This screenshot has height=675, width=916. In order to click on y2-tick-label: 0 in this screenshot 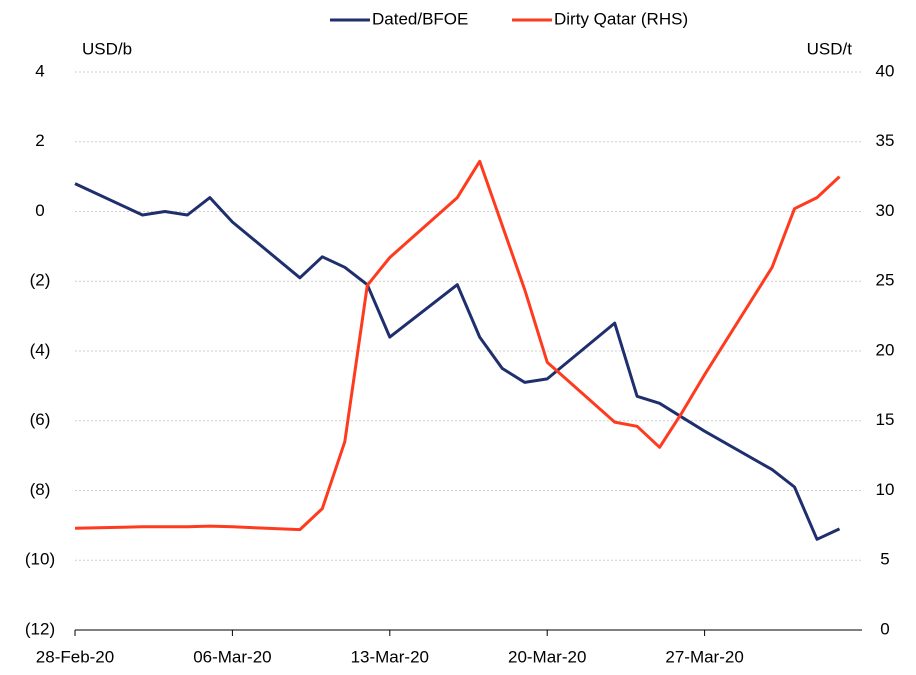, I will do `click(884, 628)`.